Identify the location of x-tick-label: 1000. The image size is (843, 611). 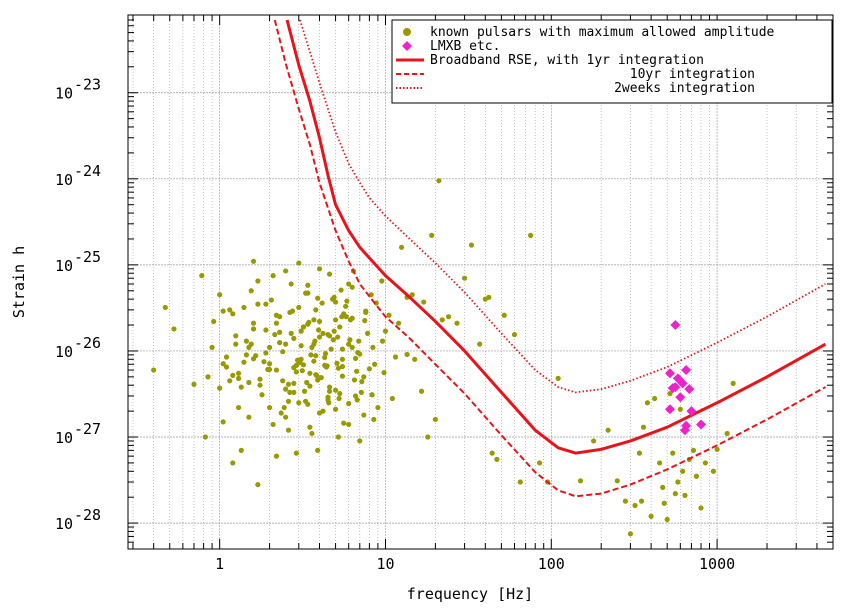
(717, 564).